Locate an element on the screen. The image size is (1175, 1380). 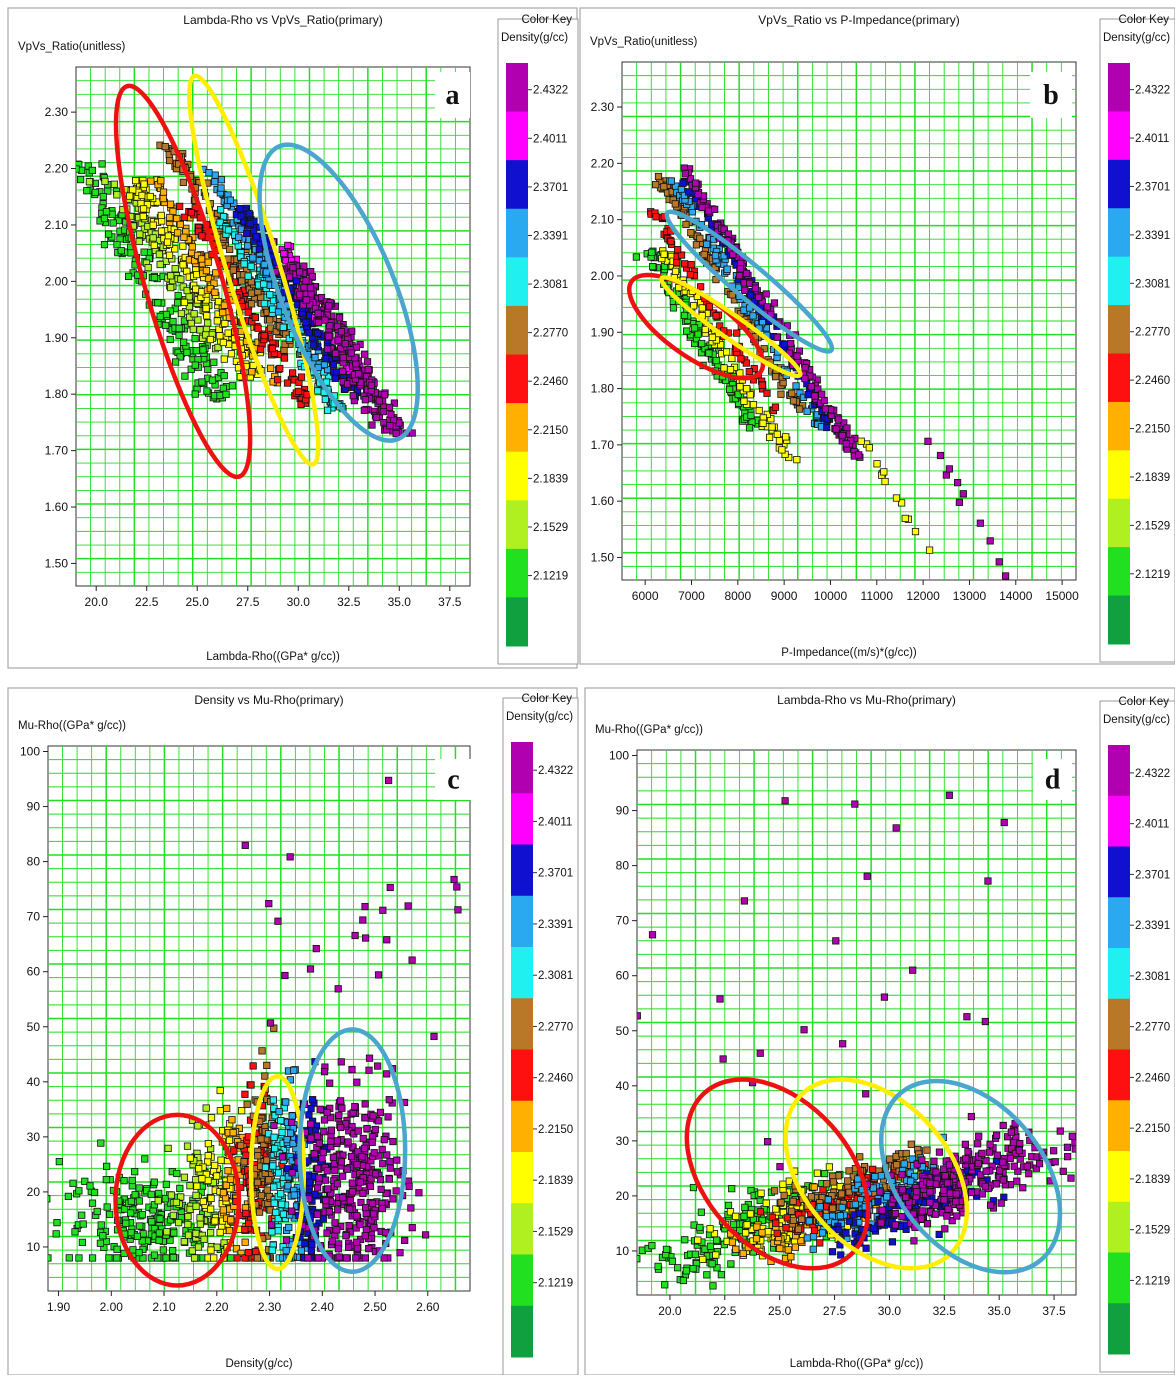
y-tick-label: 2.30 is located at coordinates (603, 107).